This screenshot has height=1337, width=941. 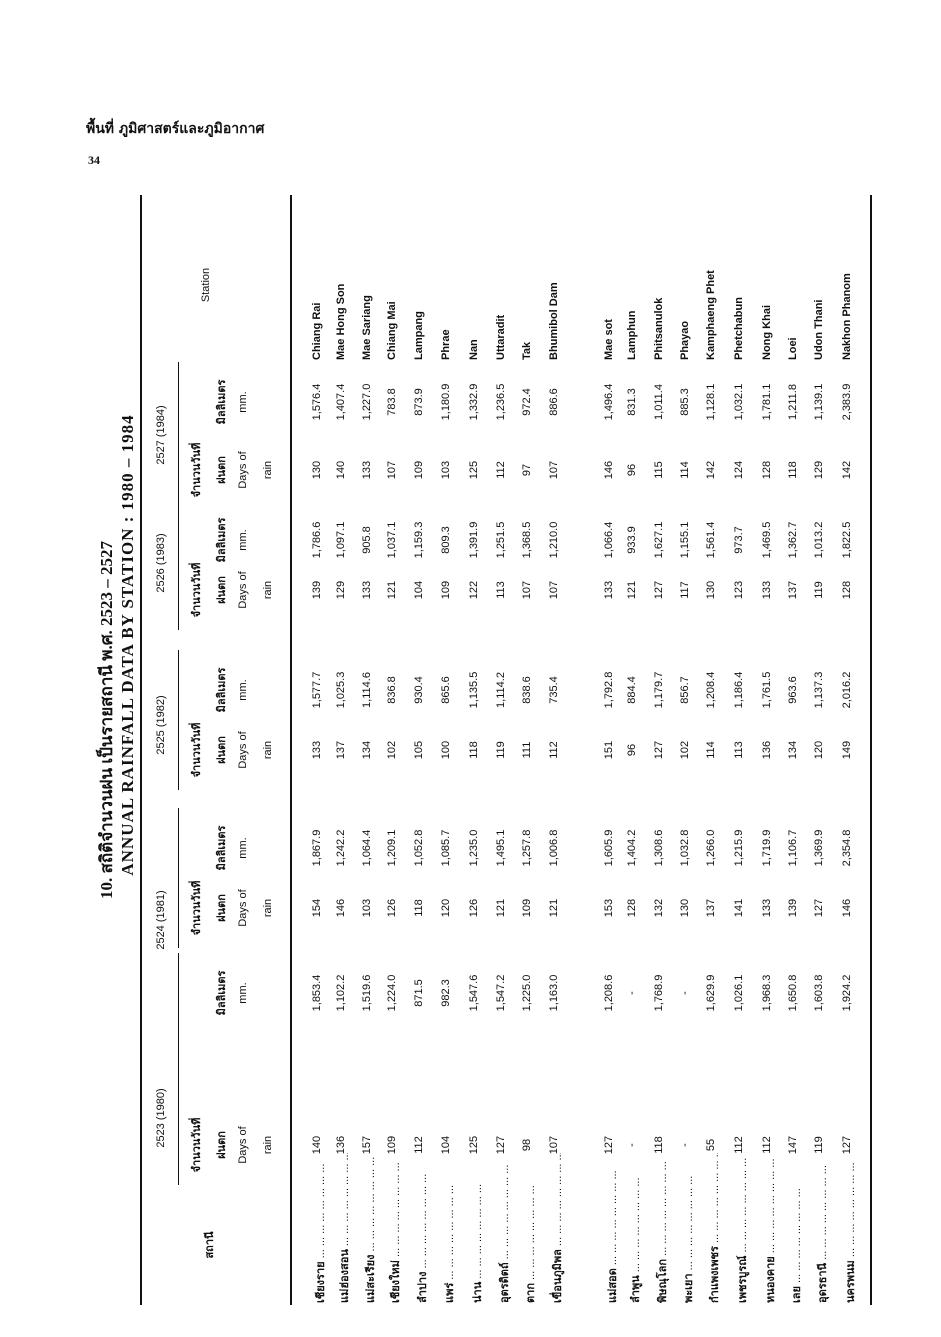 I want to click on rain-days: 139, so click(x=793, y=908).